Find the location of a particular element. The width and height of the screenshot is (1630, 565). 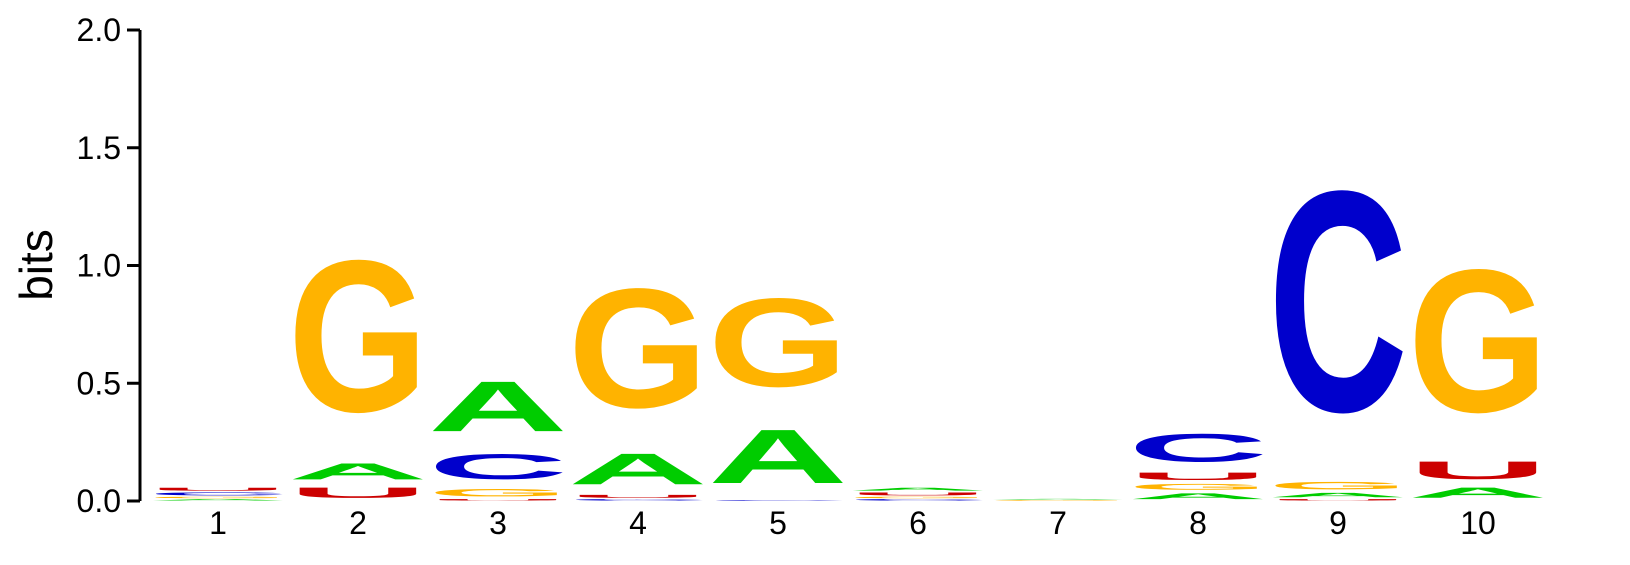

y-tick-label: 1.5 is located at coordinates (99, 148).